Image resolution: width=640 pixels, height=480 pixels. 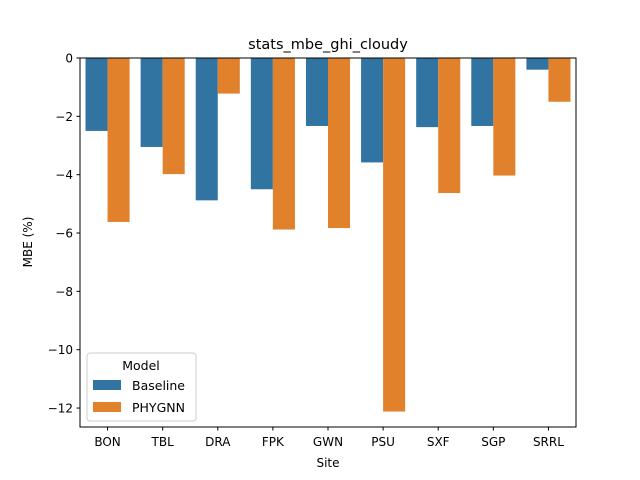 What do you see at coordinates (107, 407) in the screenshot?
I see `legend-swatch-phygnn` at bounding box center [107, 407].